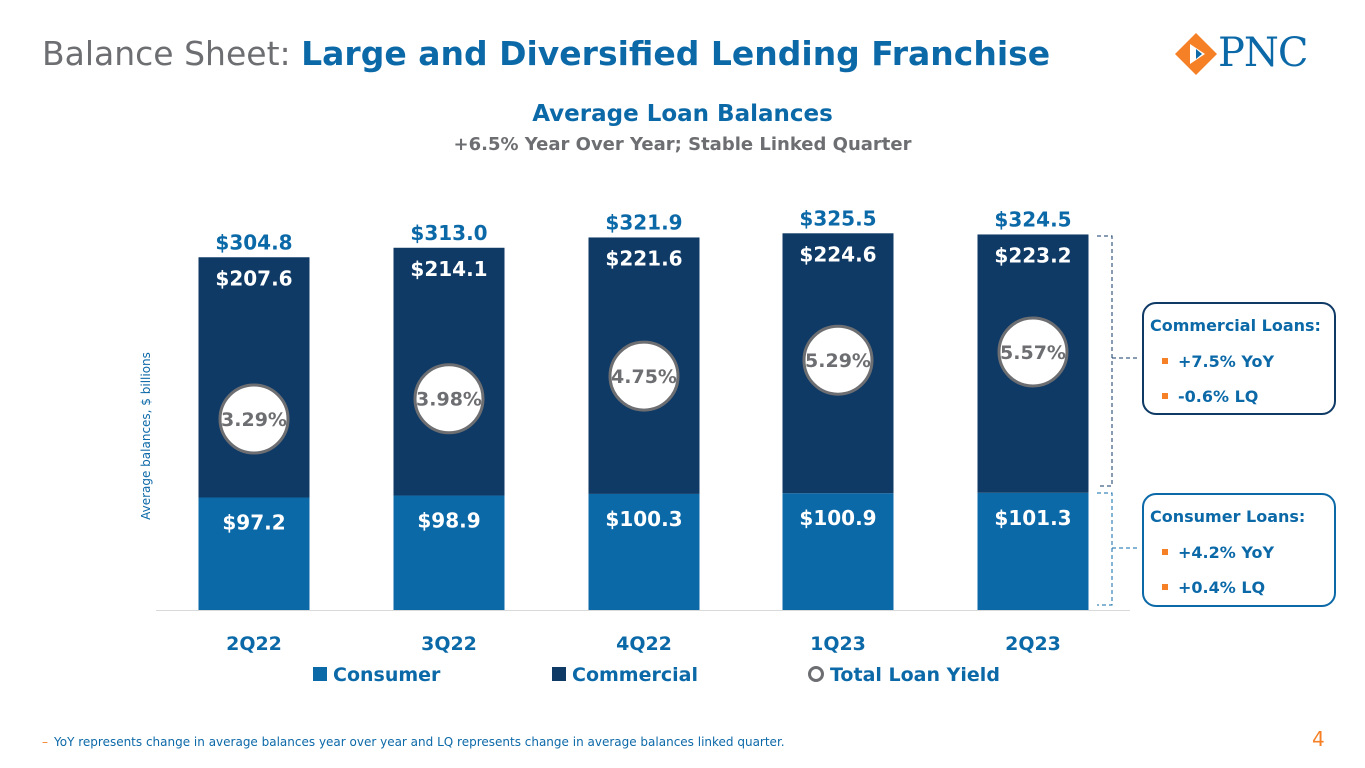 The image size is (1365, 768). What do you see at coordinates (1318, 739) in the screenshot?
I see `page-number: 4` at bounding box center [1318, 739].